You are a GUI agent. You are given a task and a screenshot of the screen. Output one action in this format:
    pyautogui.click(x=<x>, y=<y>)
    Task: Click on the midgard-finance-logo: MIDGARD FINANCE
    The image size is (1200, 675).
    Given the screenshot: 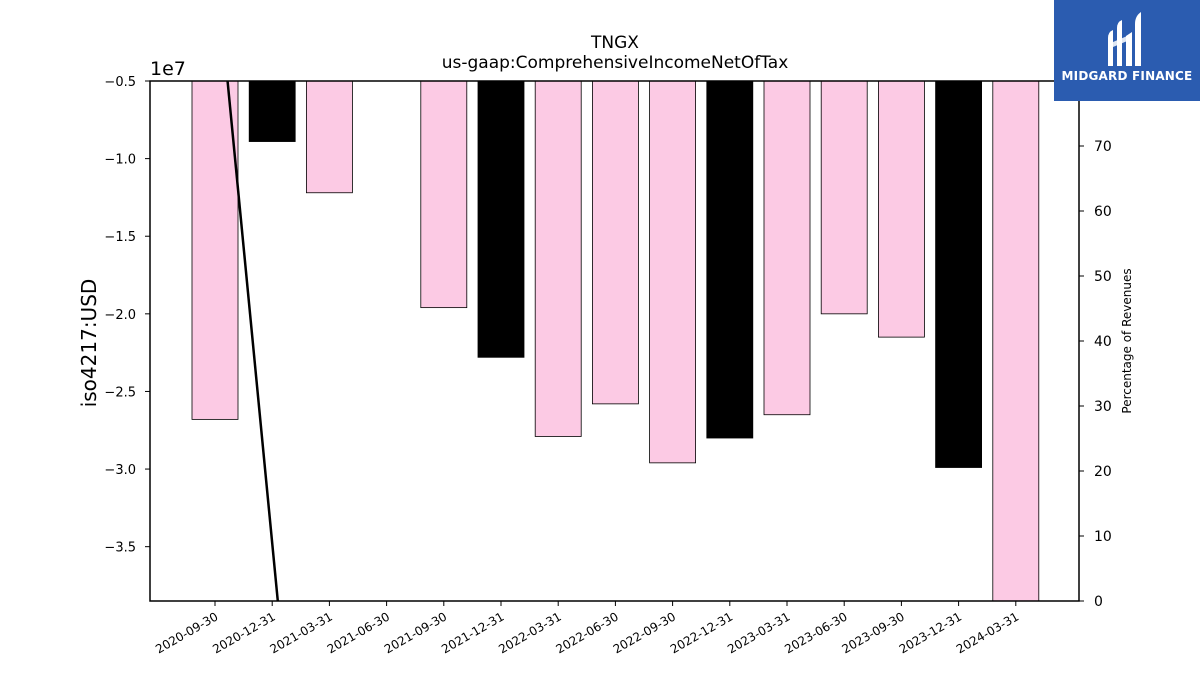 What is the action you would take?
    pyautogui.click(x=1127, y=50)
    